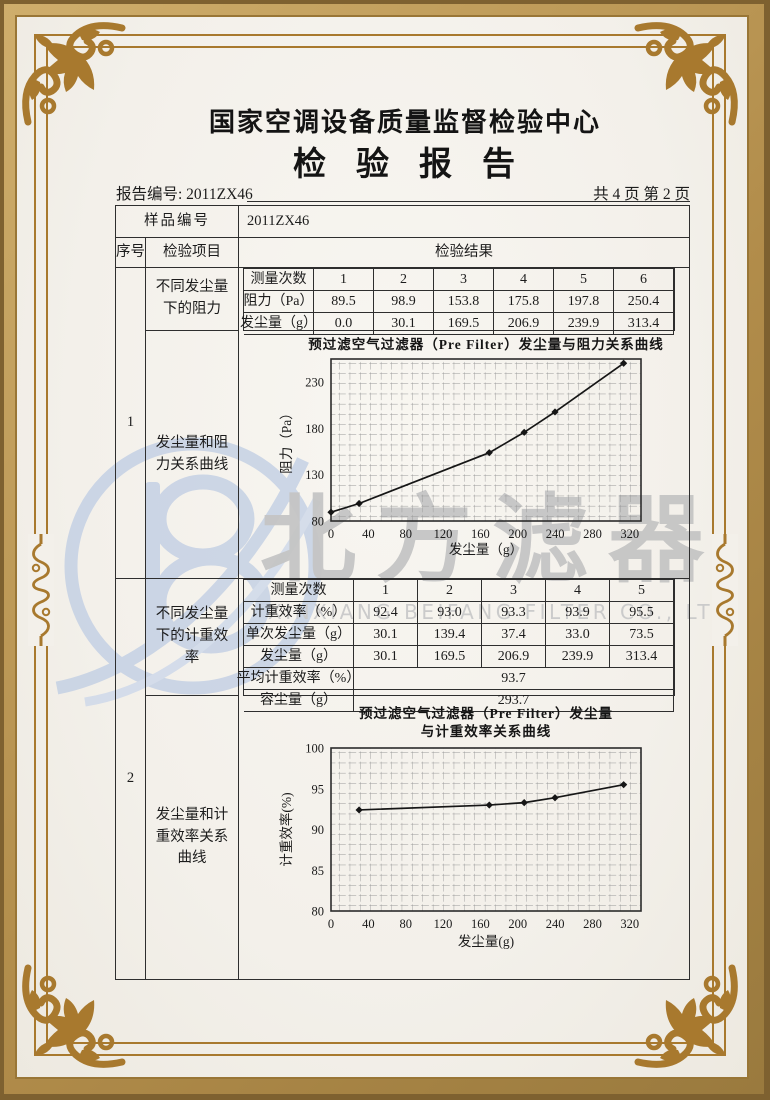 The width and height of the screenshot is (770, 1100). I want to click on org-title: 国家空调设备质量监督检验中心, so click(404, 122).